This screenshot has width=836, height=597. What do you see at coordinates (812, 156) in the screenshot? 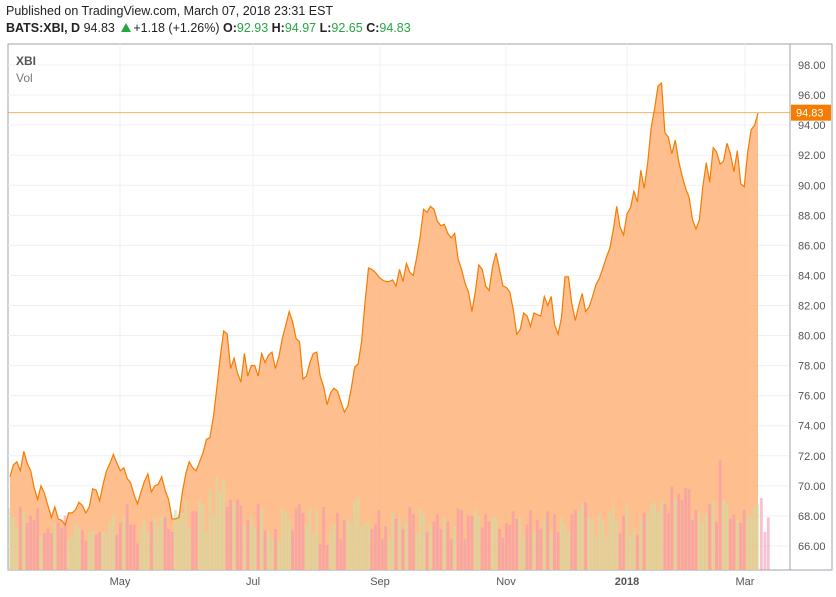
I see `y-tick-label: 92.00` at bounding box center [812, 156].